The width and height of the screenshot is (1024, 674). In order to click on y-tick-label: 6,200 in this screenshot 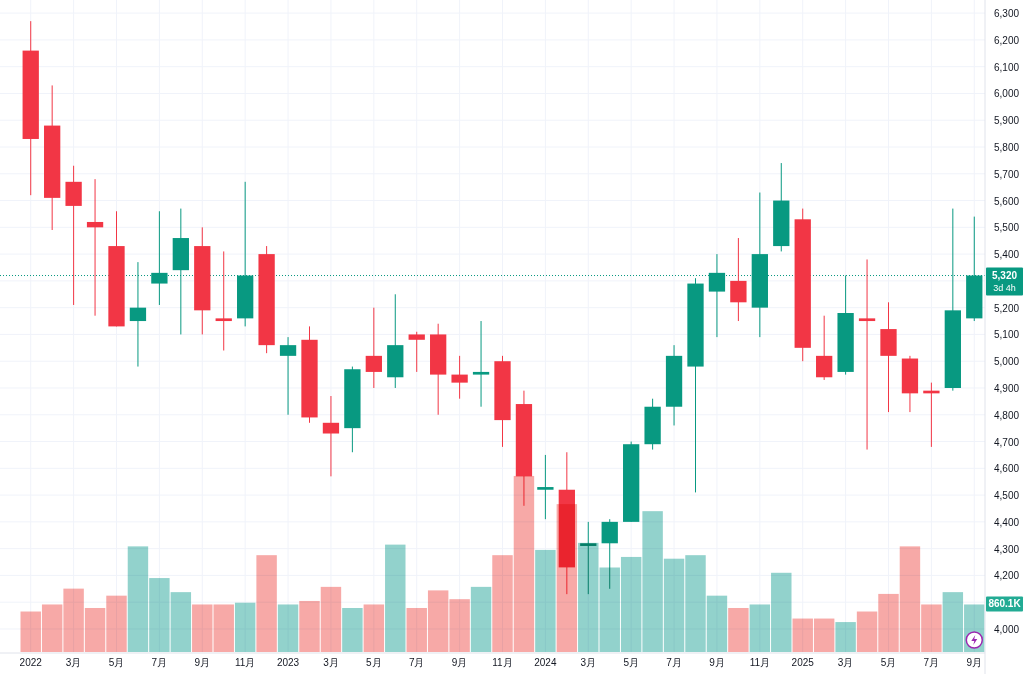, I will do `click(1007, 40)`.